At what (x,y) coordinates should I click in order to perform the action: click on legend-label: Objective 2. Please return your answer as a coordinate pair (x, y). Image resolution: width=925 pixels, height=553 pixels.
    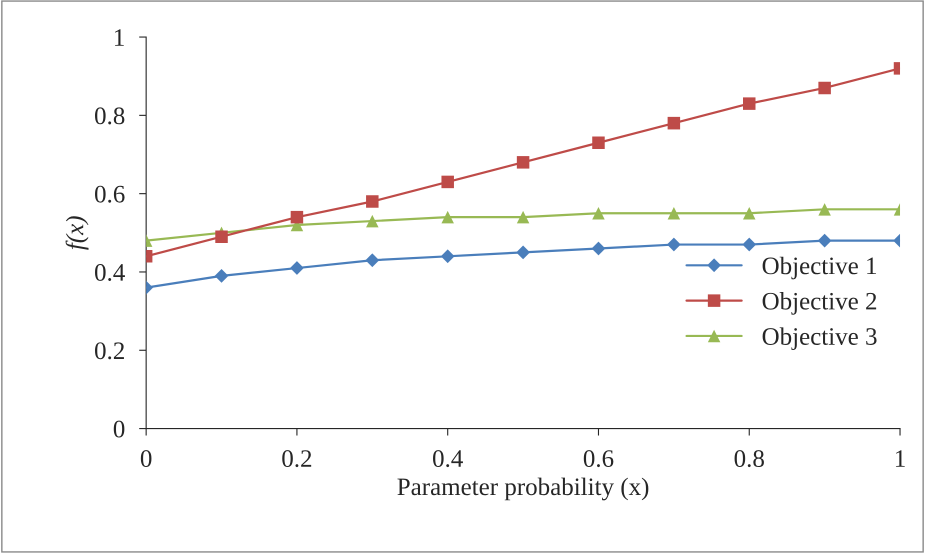
    Looking at the image, I should click on (819, 303).